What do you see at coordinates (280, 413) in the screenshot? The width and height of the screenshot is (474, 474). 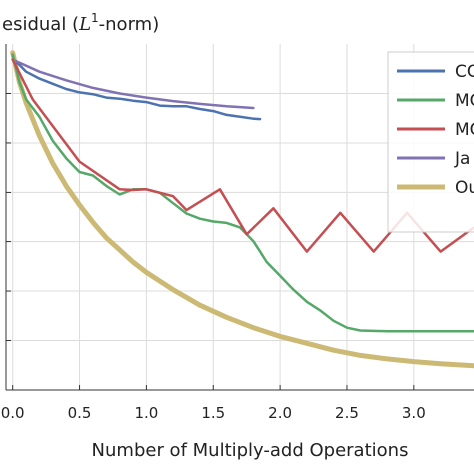 I see `x-tick-label: 2.0` at bounding box center [280, 413].